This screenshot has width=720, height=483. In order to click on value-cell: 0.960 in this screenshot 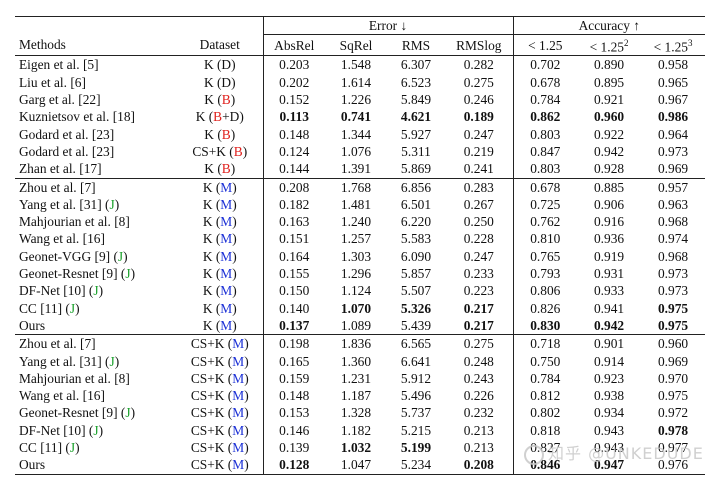, I will do `click(609, 117)`.